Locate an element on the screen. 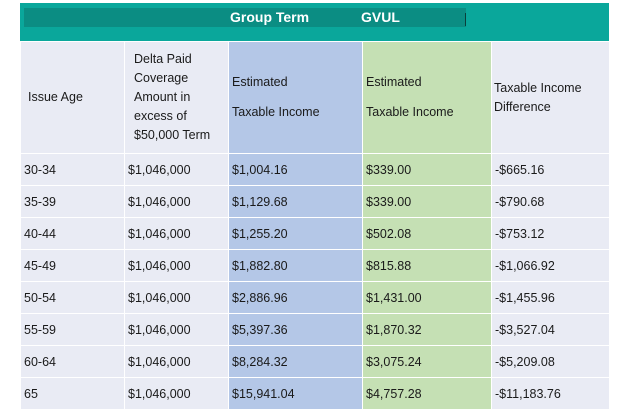 This screenshot has height=413, width=629. gvul-income-cell: $4,757.28 is located at coordinates (427, 393).